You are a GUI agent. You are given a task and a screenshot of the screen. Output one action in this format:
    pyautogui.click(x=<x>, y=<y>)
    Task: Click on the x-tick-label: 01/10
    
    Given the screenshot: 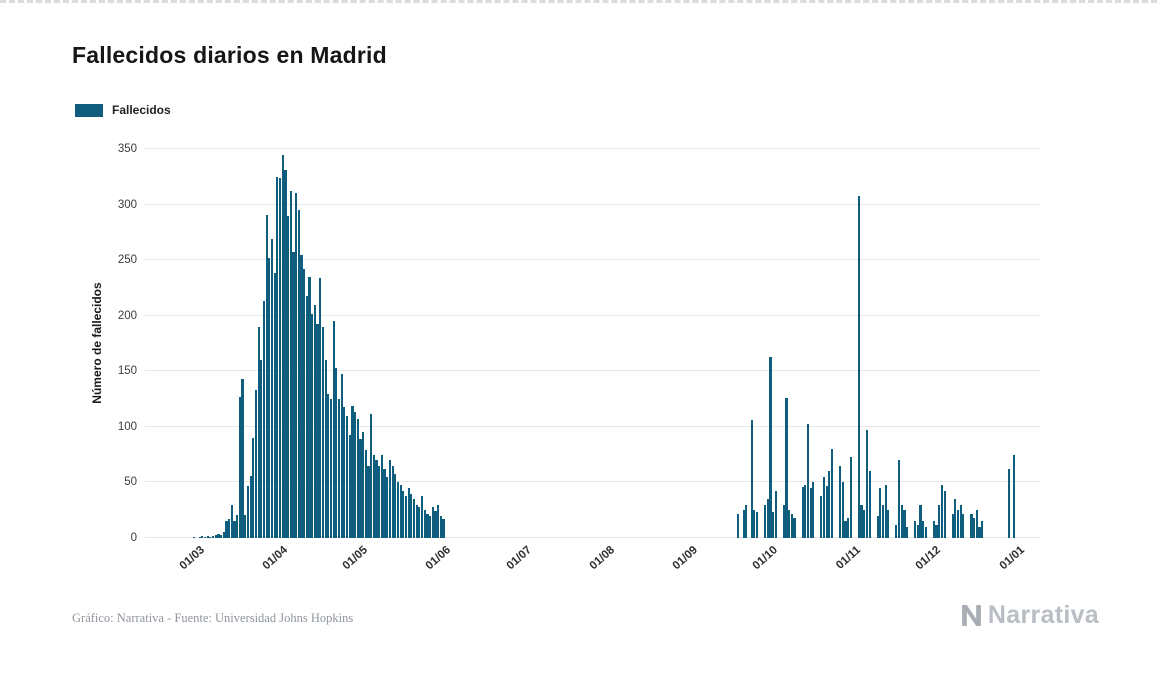 What is the action you would take?
    pyautogui.click(x=765, y=558)
    